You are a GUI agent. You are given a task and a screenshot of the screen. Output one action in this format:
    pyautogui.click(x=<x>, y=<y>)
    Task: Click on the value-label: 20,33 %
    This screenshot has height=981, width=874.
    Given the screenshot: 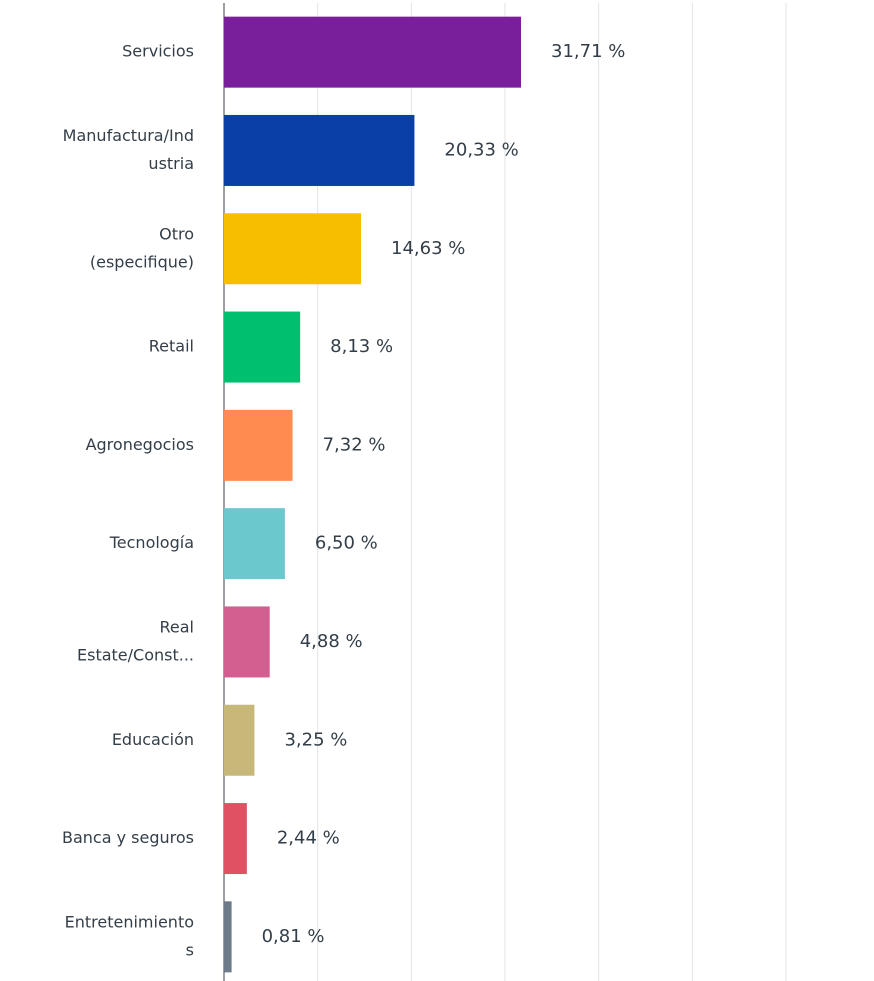 What is the action you would take?
    pyautogui.click(x=481, y=149)
    